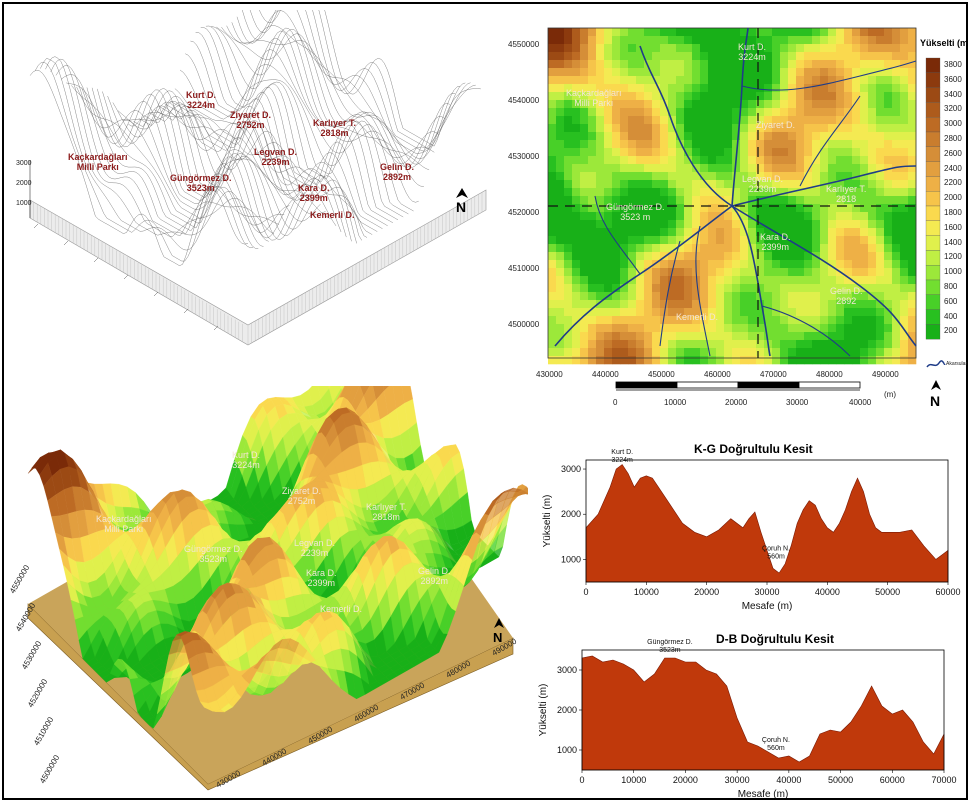 The image size is (972, 804). I want to click on persp-y-tick: 4530000, so click(32, 655).